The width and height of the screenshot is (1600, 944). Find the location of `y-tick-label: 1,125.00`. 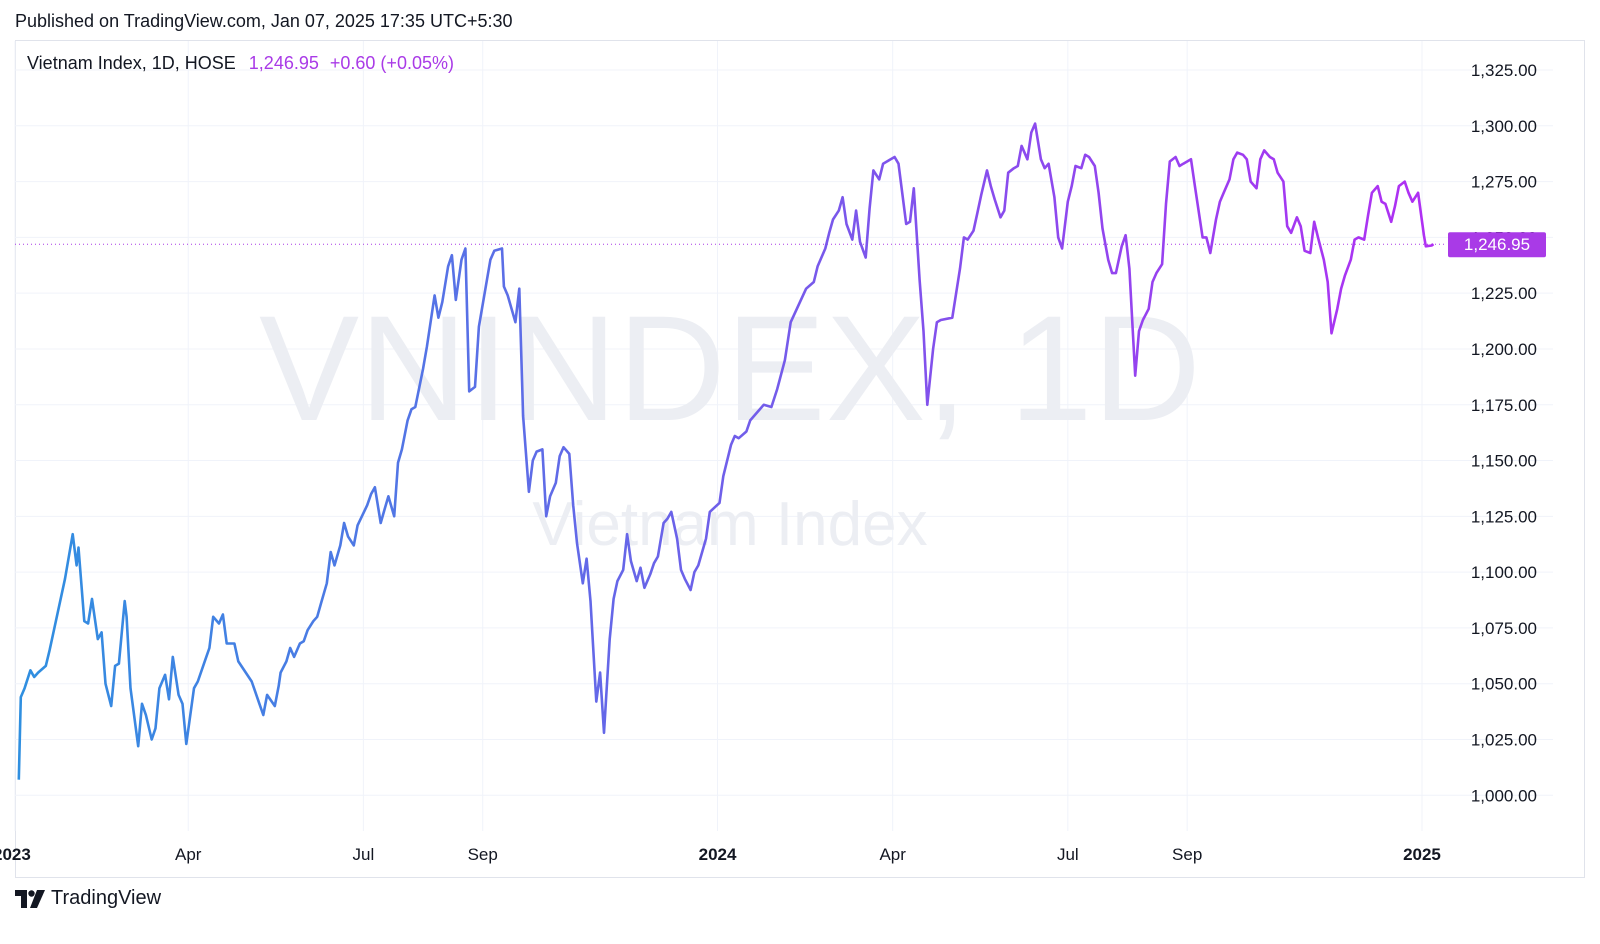

y-tick-label: 1,125.00 is located at coordinates (1504, 516).